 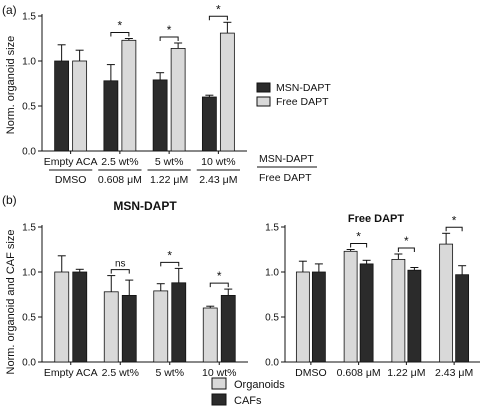 I want to click on legend-a-label-free: Free DAPT, so click(x=302, y=102).